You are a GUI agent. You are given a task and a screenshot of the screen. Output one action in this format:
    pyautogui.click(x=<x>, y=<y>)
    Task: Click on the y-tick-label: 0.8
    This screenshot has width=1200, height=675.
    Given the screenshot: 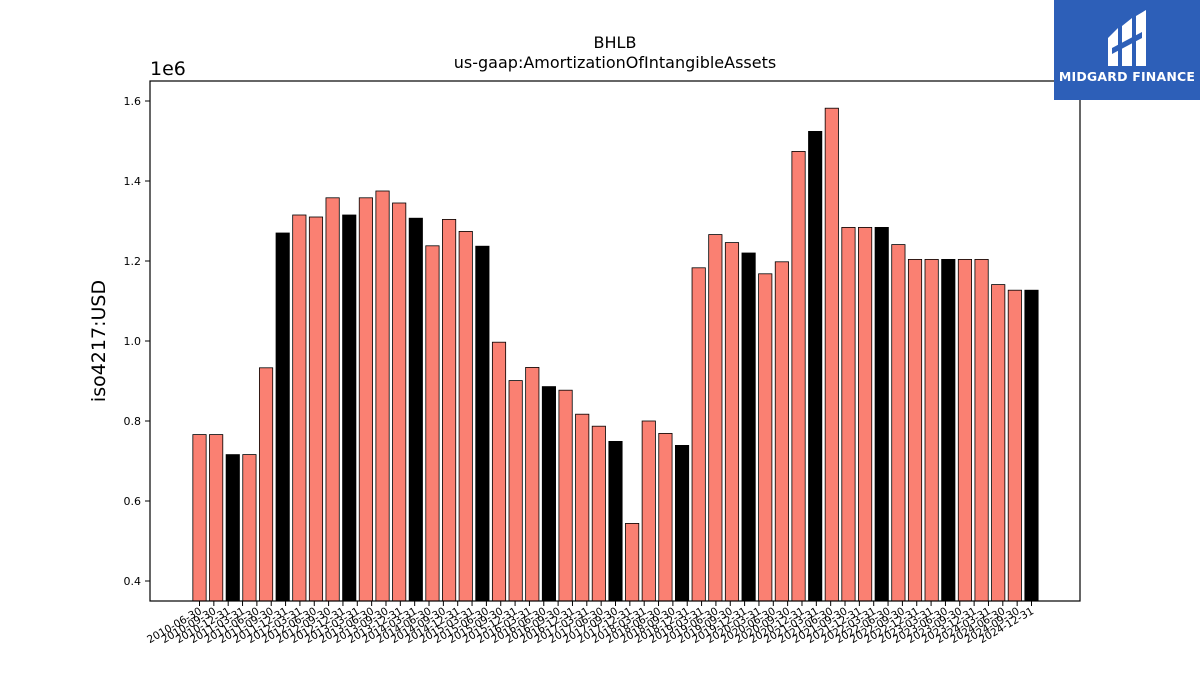 What is the action you would take?
    pyautogui.click(x=133, y=421)
    